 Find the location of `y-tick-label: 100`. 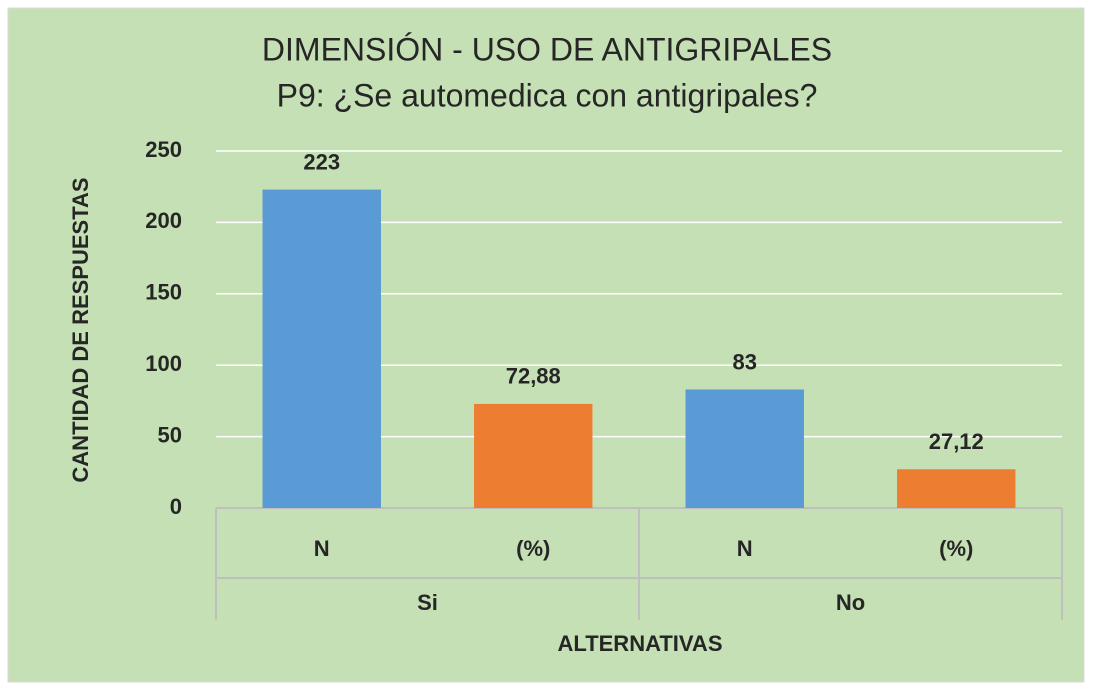

y-tick-label: 100 is located at coordinates (163, 363).